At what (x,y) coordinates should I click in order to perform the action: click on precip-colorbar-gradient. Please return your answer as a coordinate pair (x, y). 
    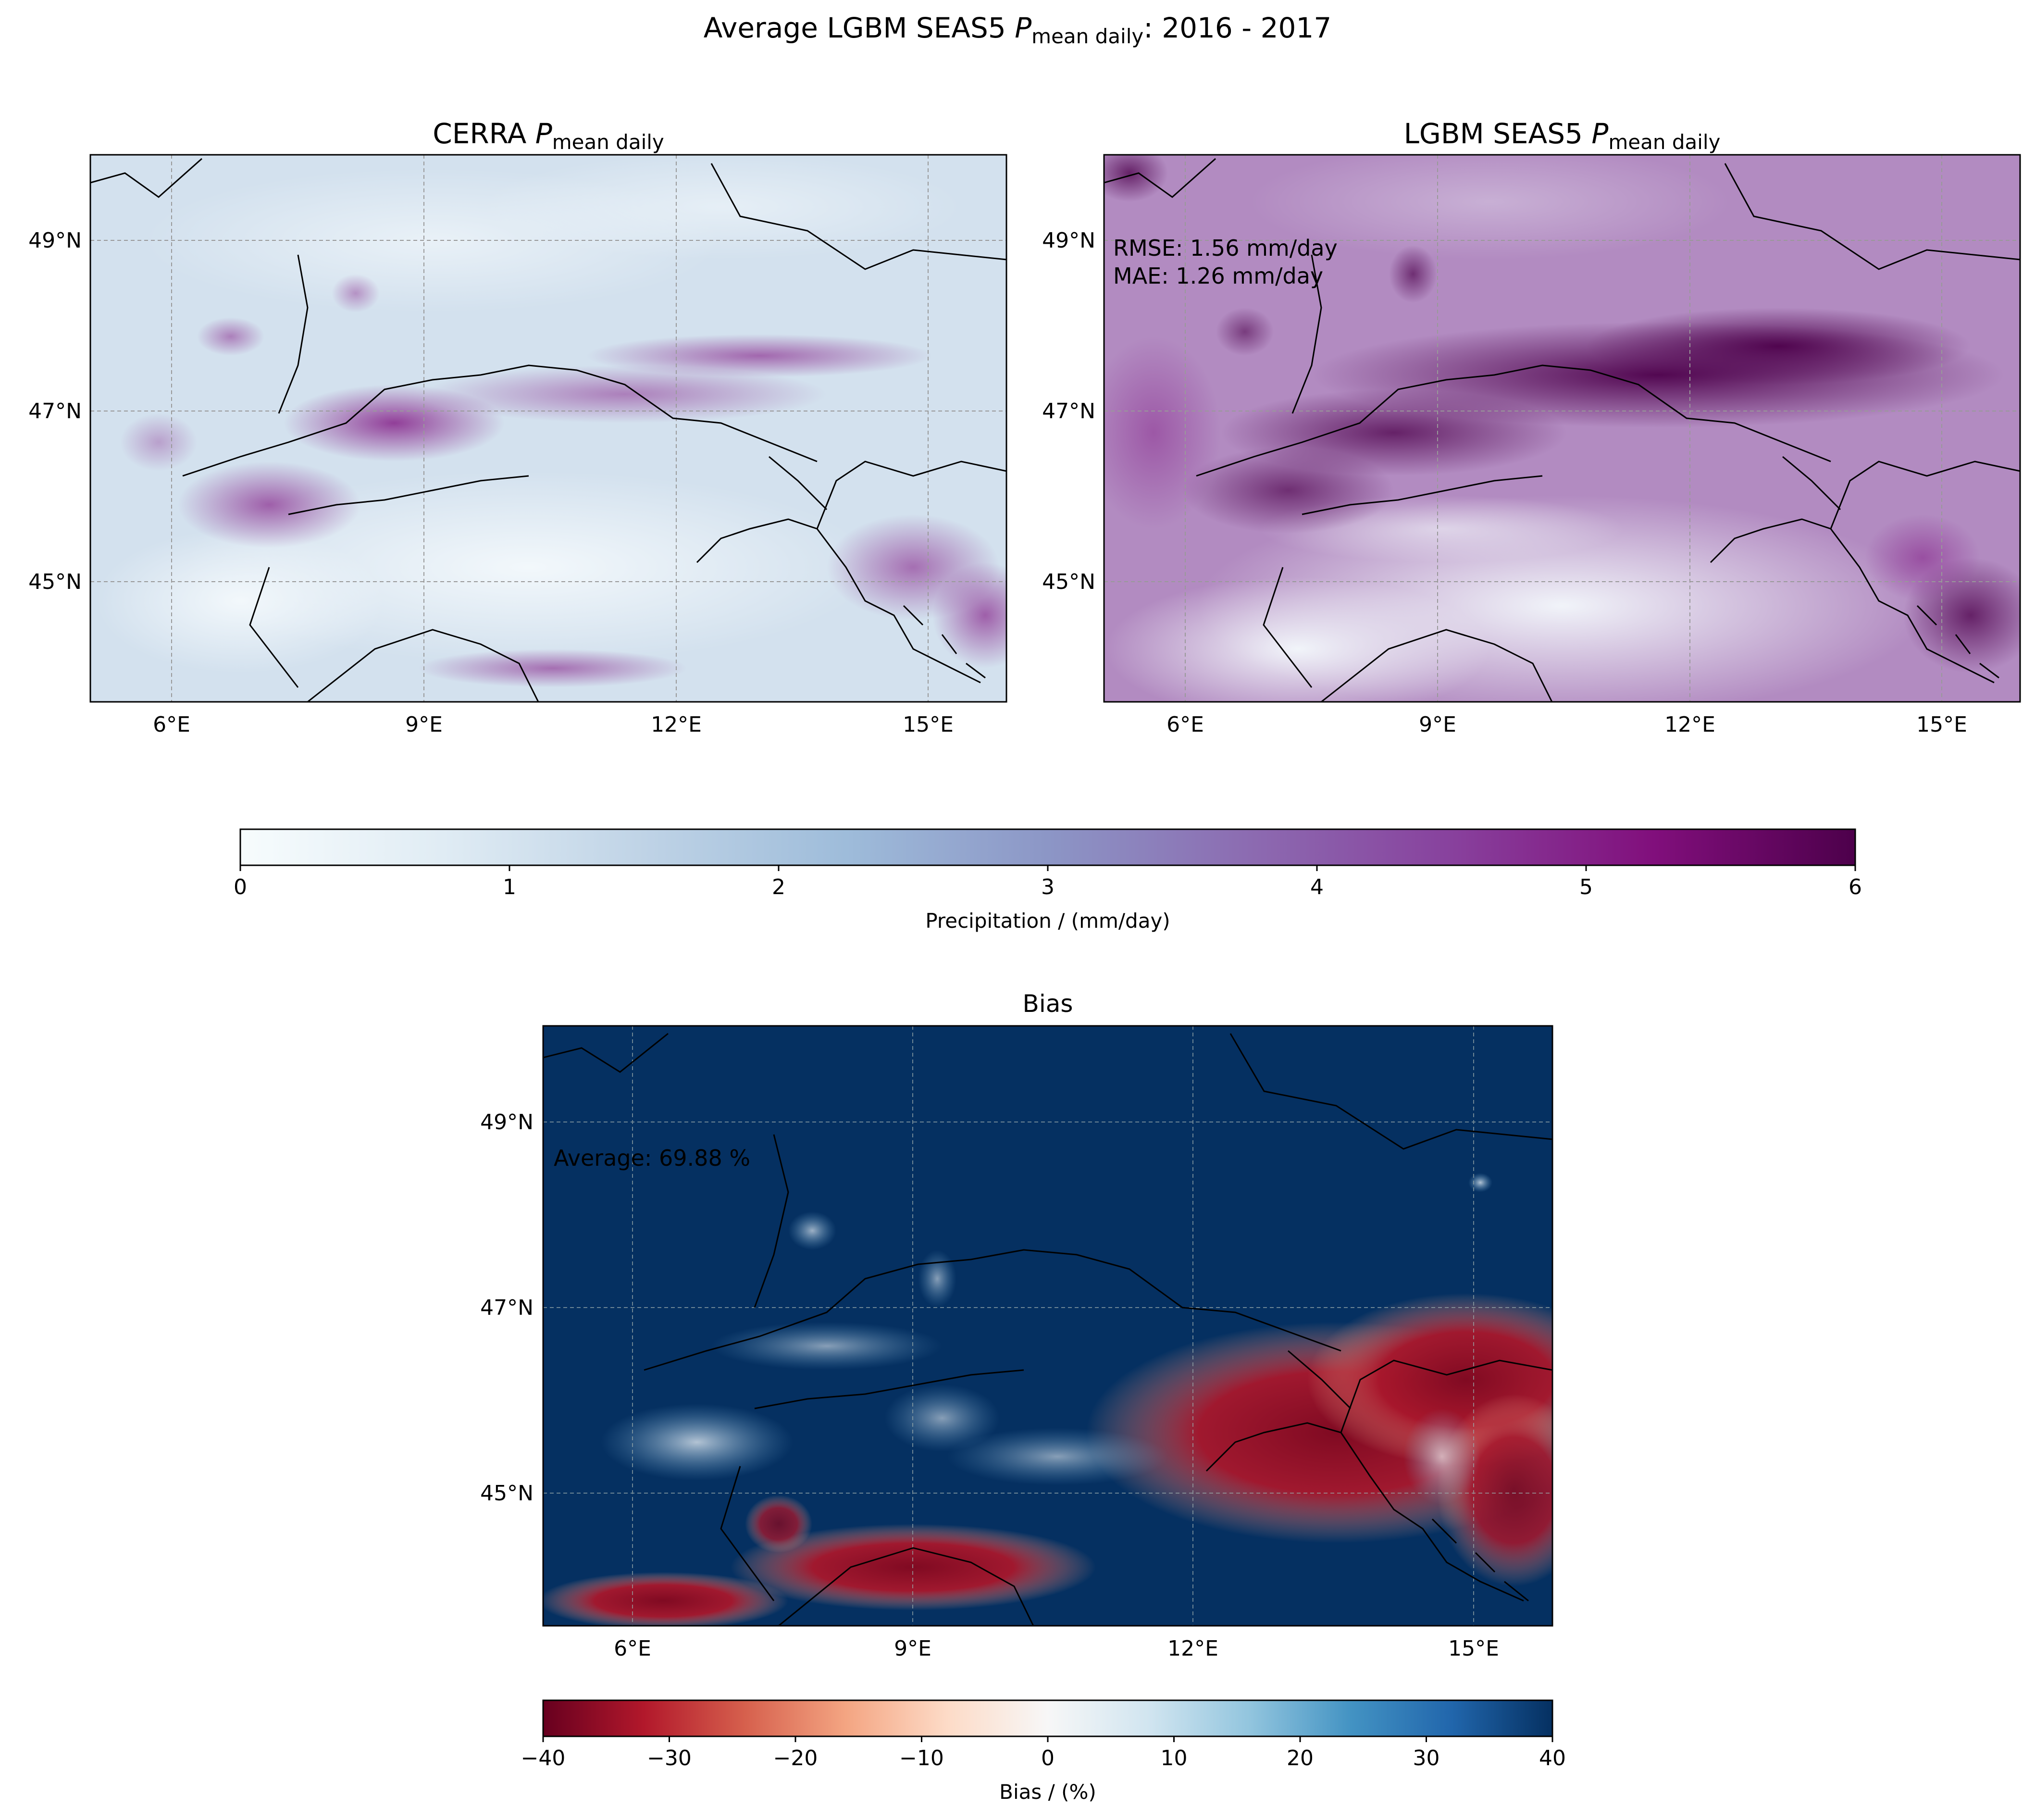
    Looking at the image, I should click on (1047, 847).